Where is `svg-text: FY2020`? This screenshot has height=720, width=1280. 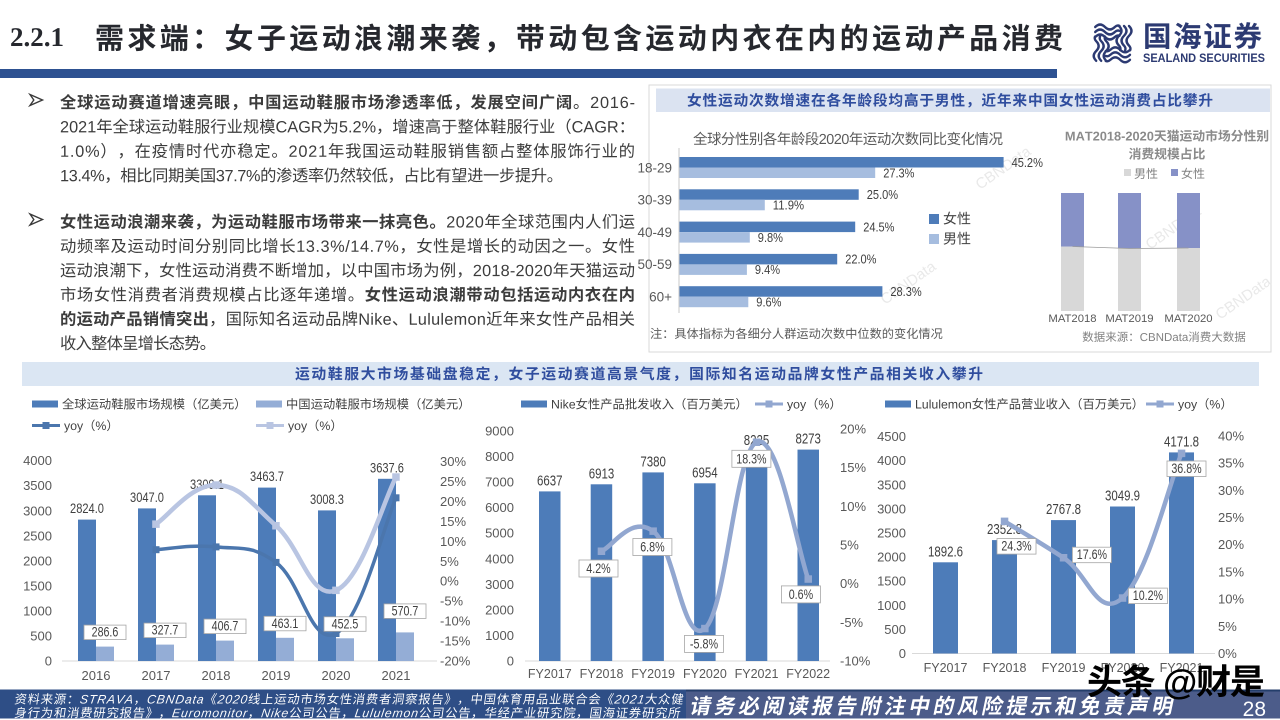
svg-text: FY2020 is located at coordinates (705, 674).